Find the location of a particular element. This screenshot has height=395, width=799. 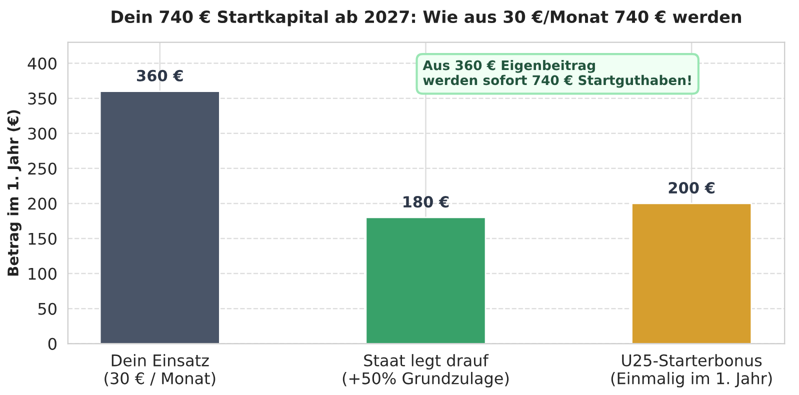

y-tick-label: 200 is located at coordinates (42, 204).